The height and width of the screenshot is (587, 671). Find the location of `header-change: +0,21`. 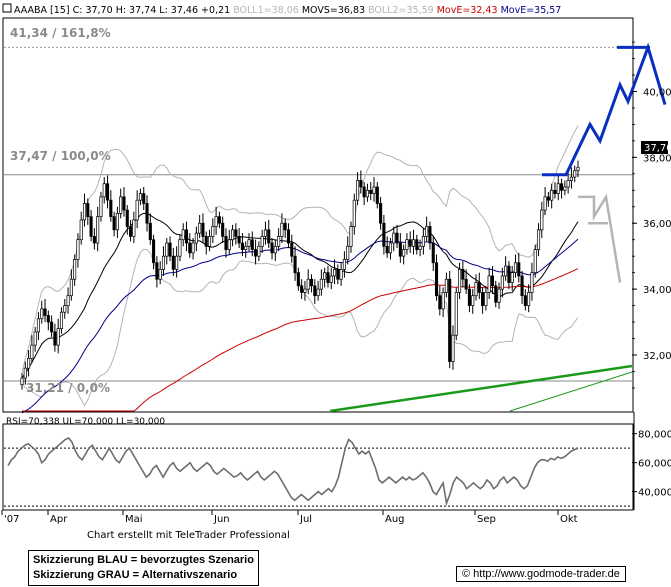

header-change: +0,21 is located at coordinates (215, 10).